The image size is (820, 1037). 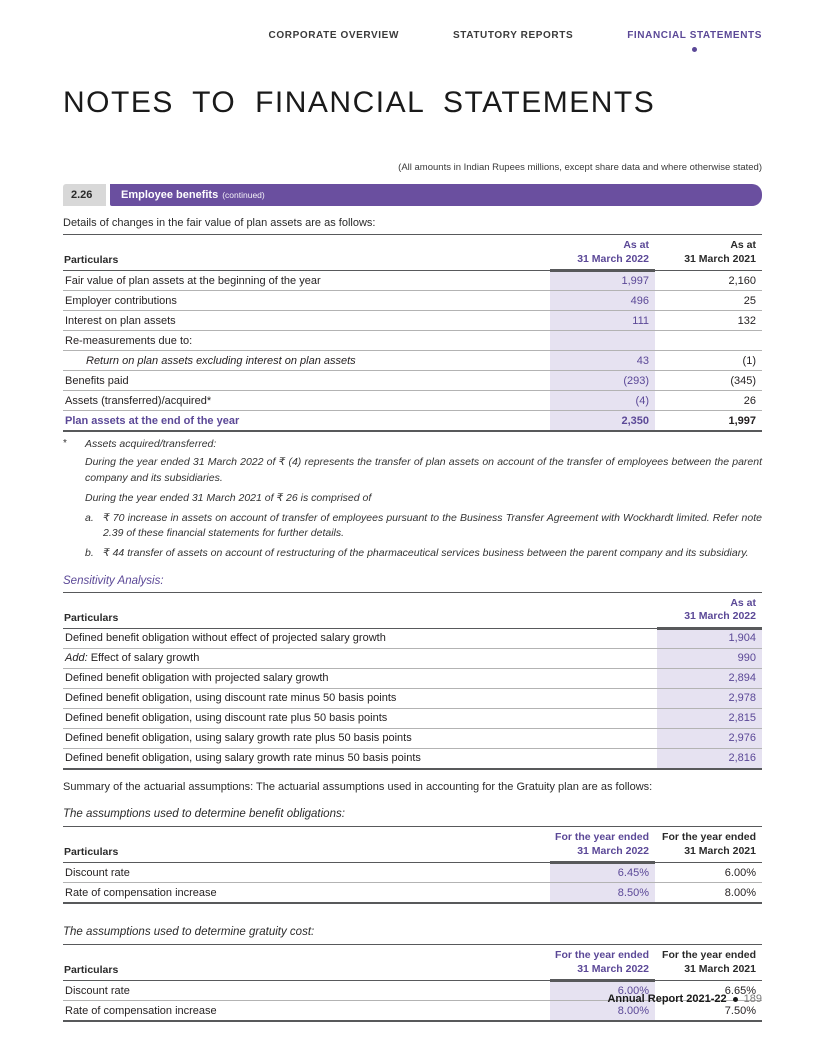 What do you see at coordinates (141, 892) in the screenshot?
I see `row-label: Rate of compensation increase` at bounding box center [141, 892].